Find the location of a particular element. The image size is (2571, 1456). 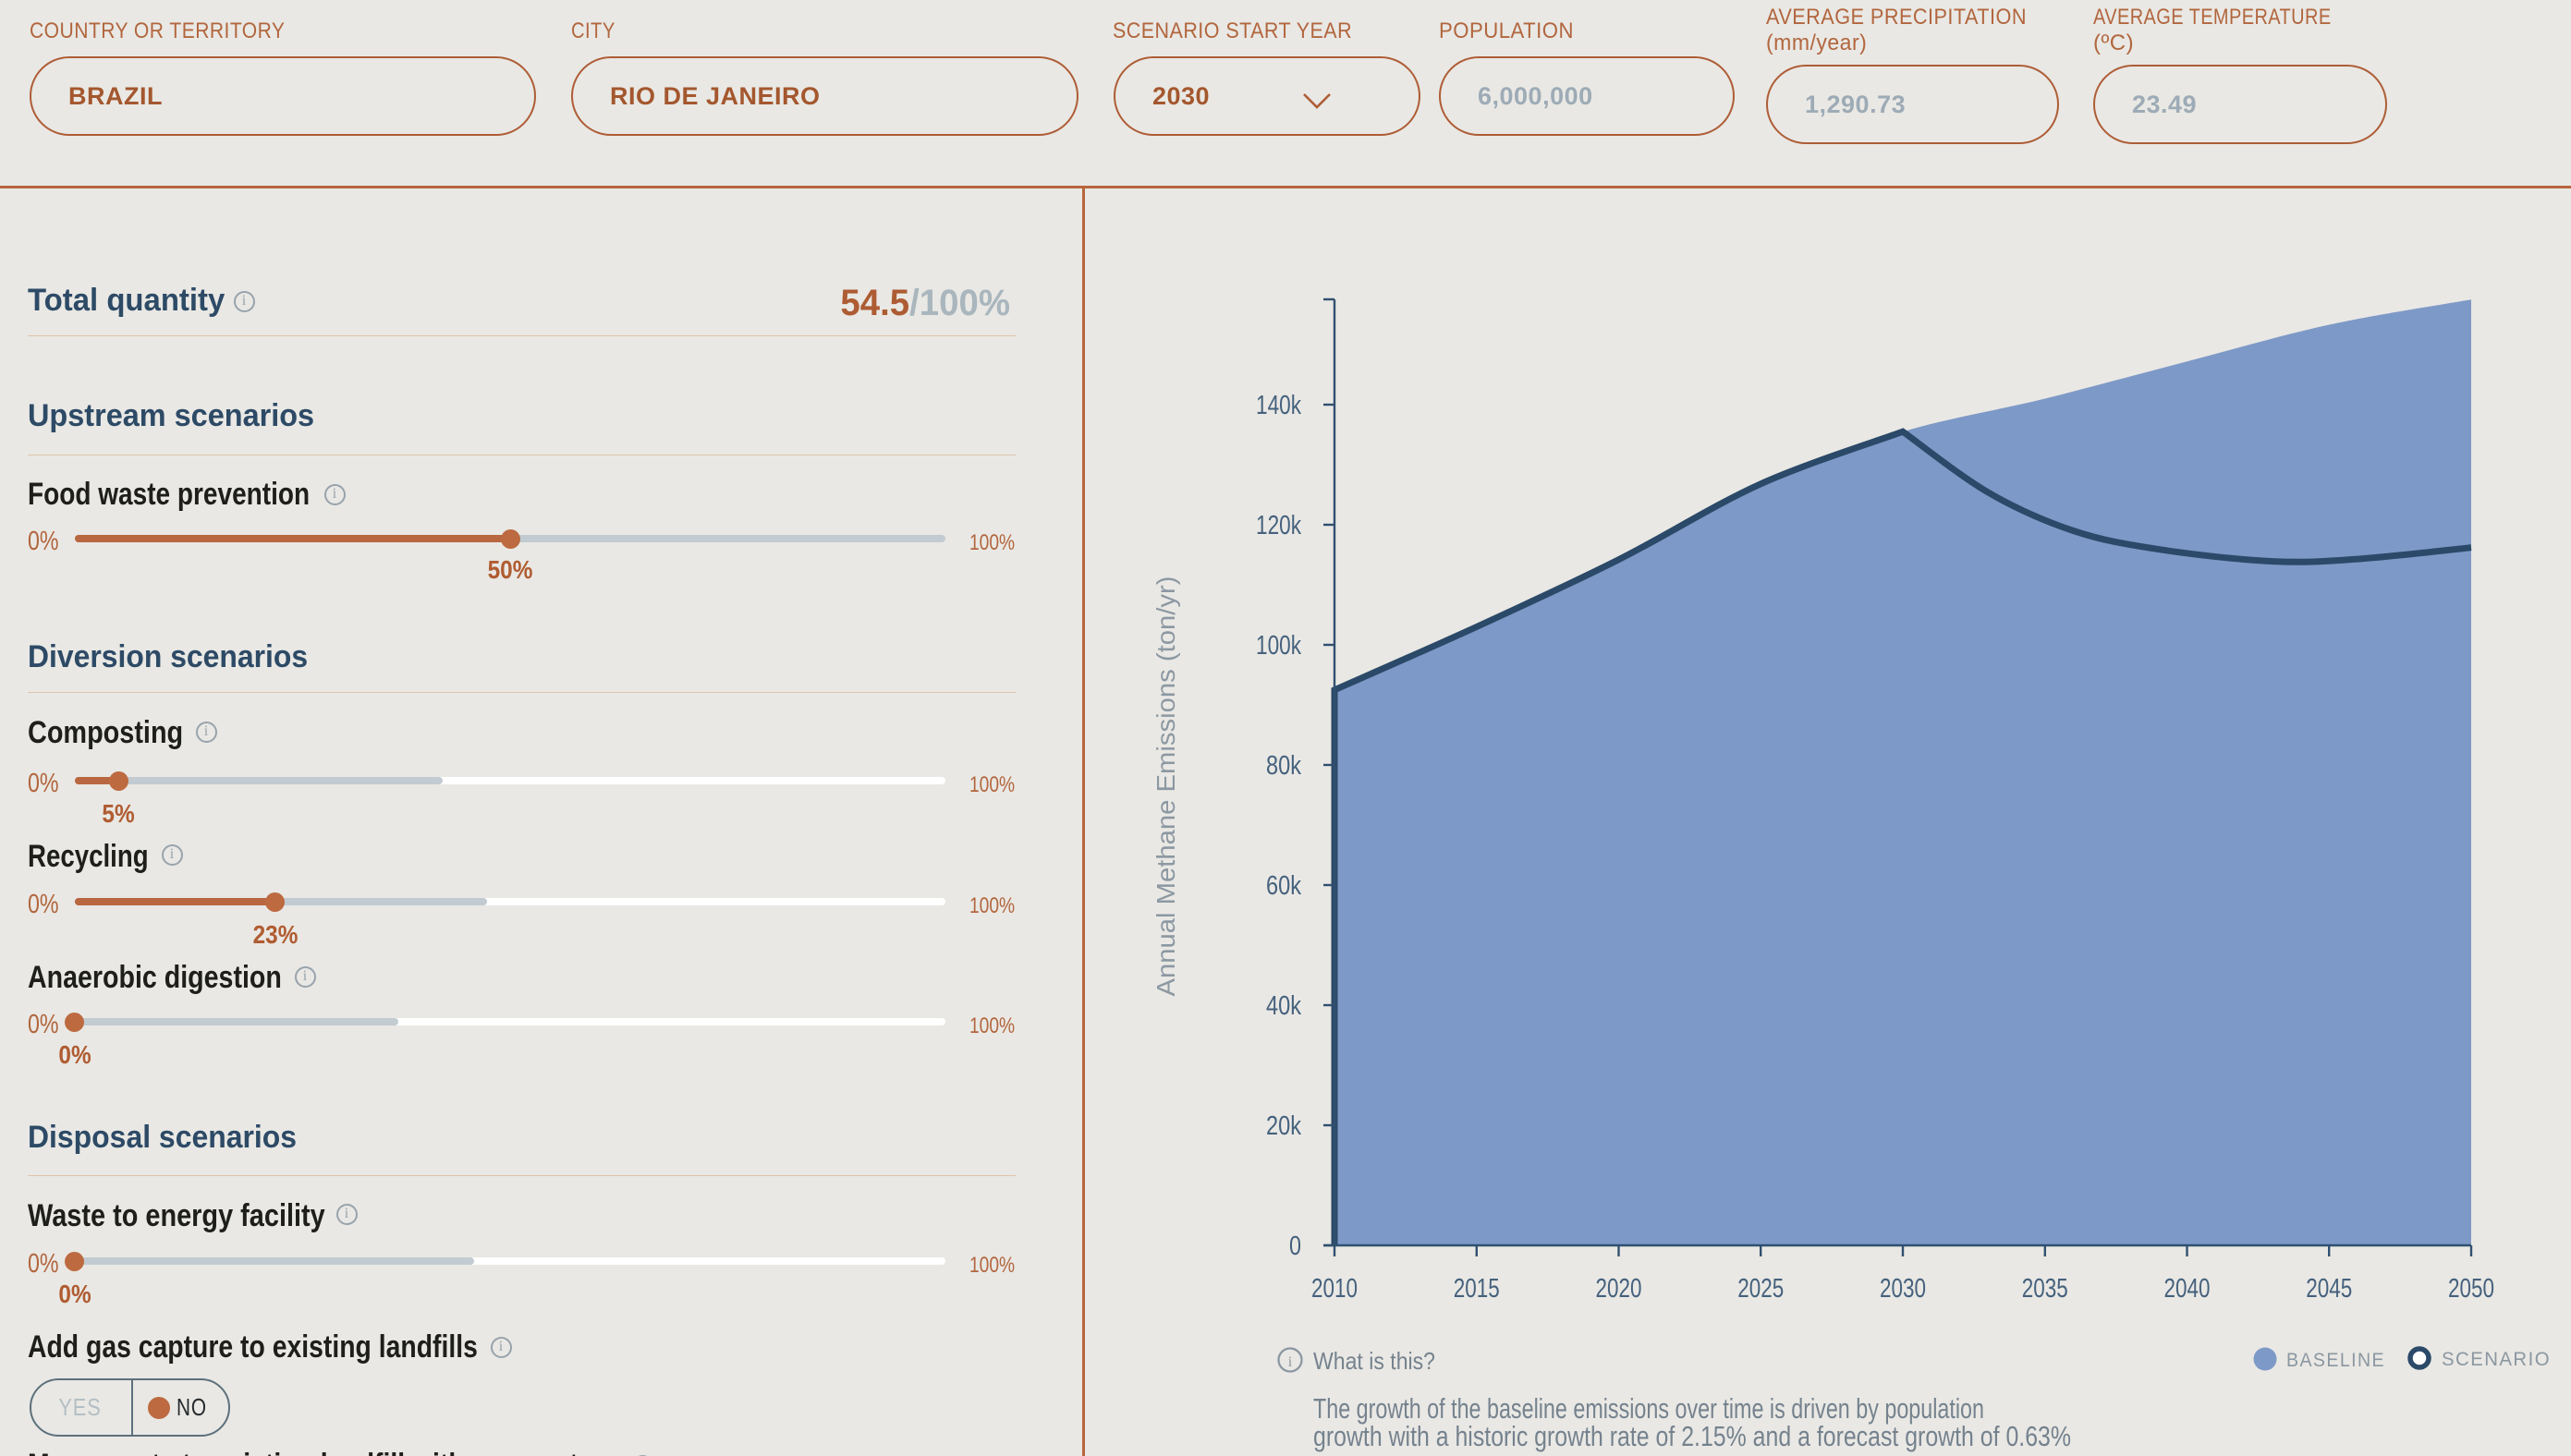

svg-text: 0 is located at coordinates (1295, 1246).